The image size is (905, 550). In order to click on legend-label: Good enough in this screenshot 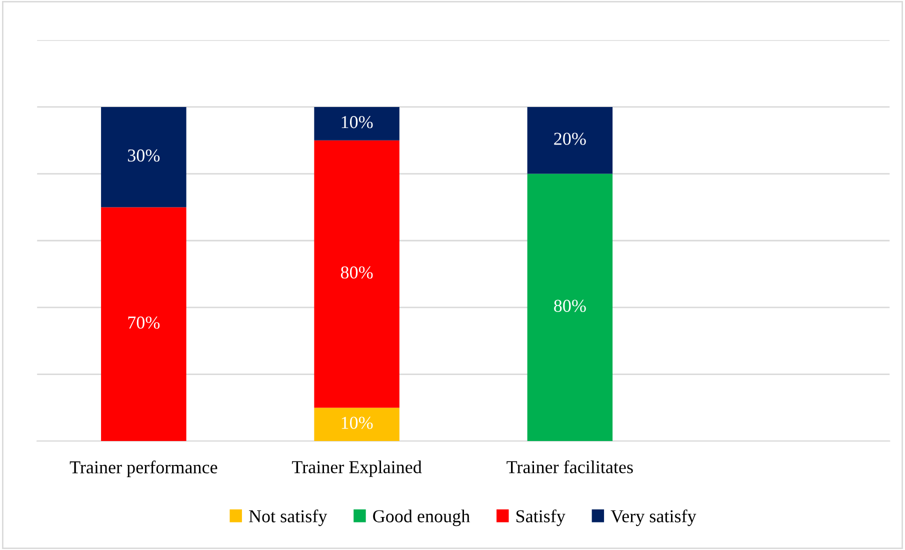, I will do `click(421, 518)`.